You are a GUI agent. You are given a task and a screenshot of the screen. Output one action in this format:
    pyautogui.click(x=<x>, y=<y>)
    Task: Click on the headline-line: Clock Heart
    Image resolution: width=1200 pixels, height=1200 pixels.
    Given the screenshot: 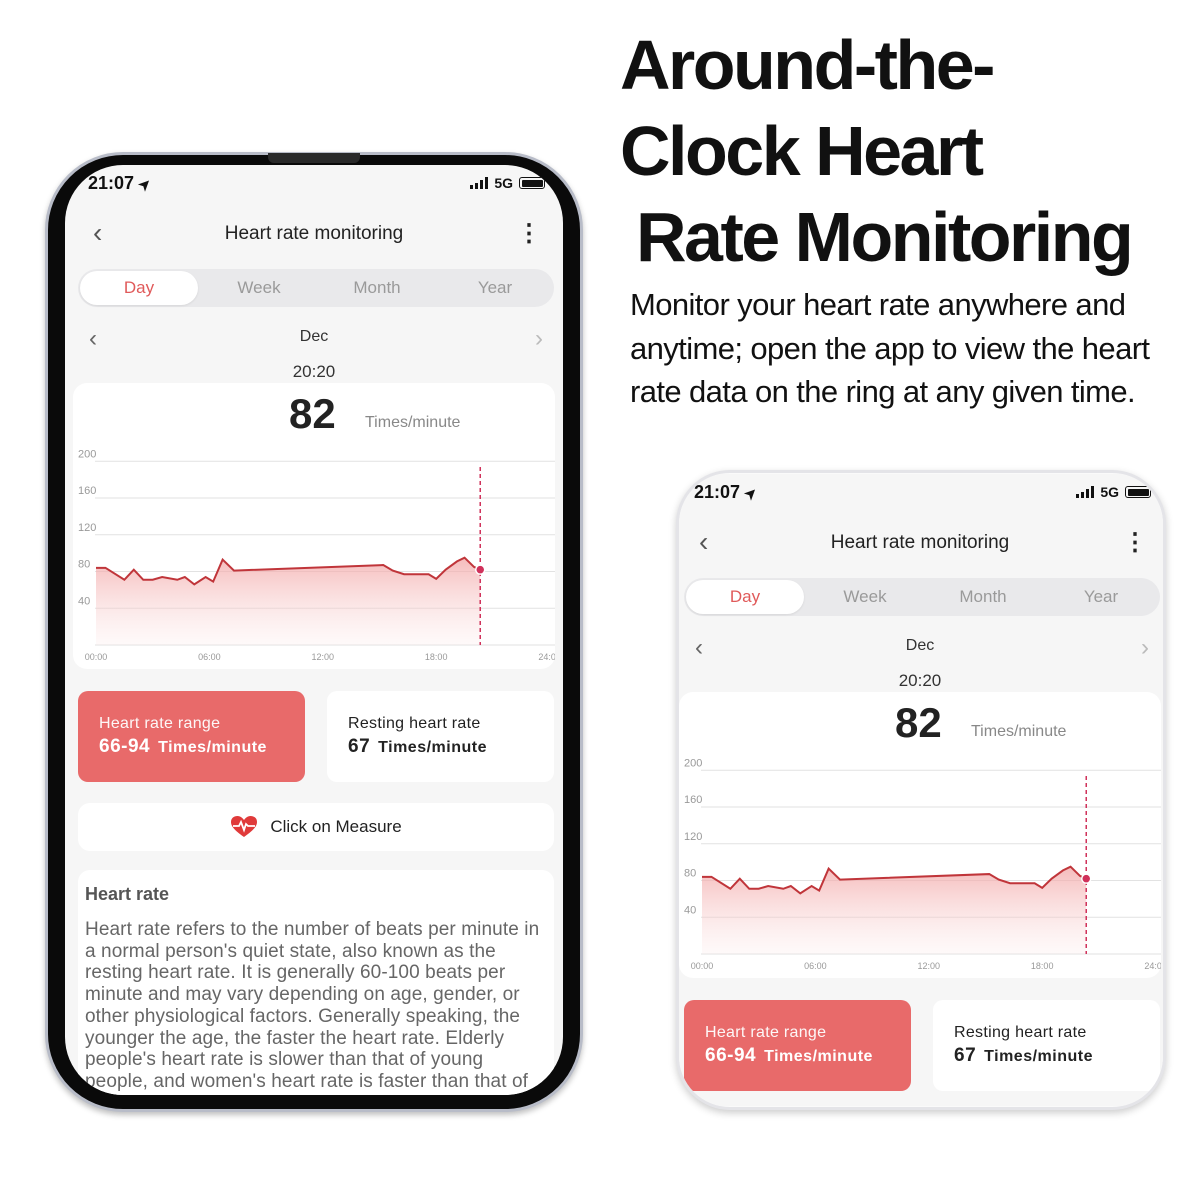 What is the action you would take?
    pyautogui.click(x=802, y=151)
    